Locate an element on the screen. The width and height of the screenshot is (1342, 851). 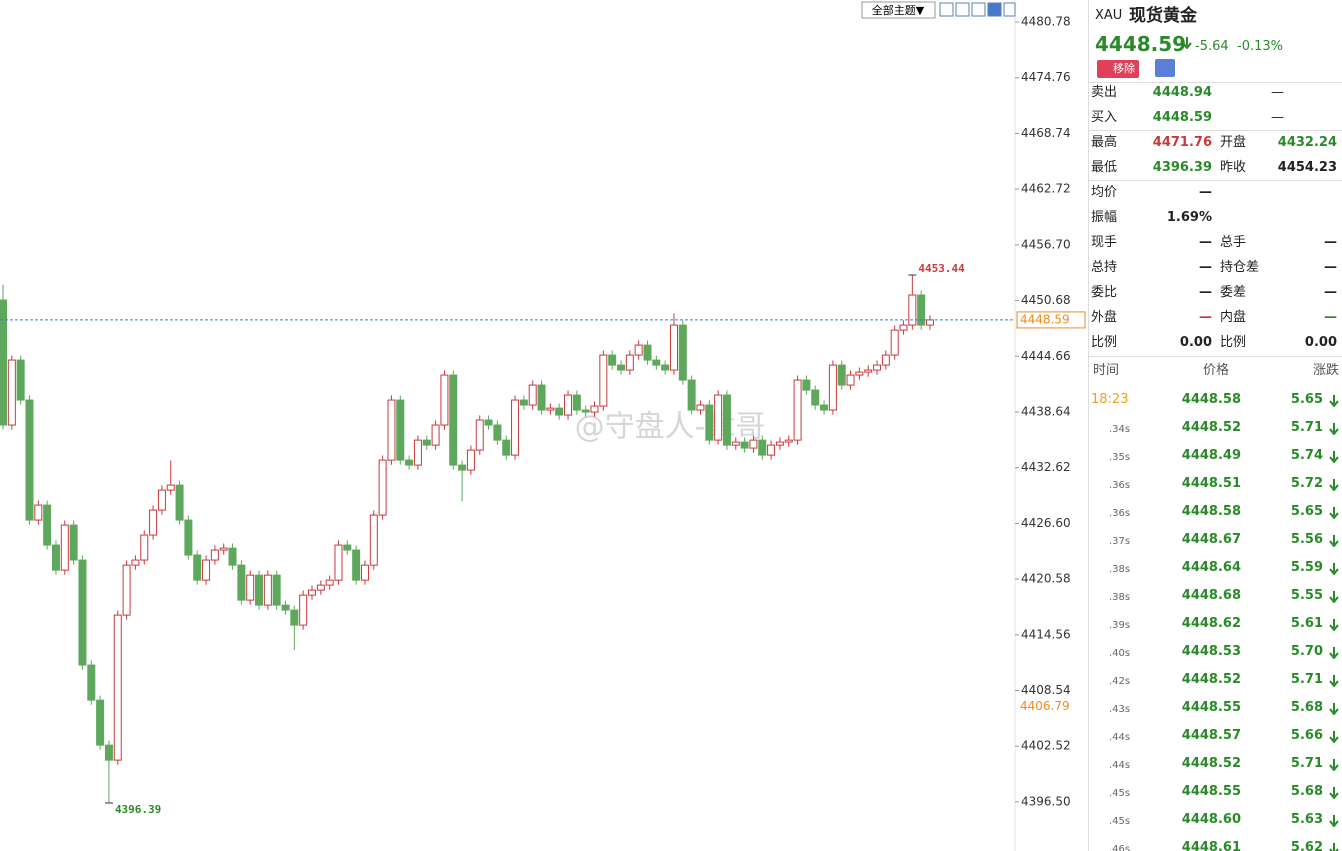
tick-header: 时间 is located at coordinates (1106, 370).